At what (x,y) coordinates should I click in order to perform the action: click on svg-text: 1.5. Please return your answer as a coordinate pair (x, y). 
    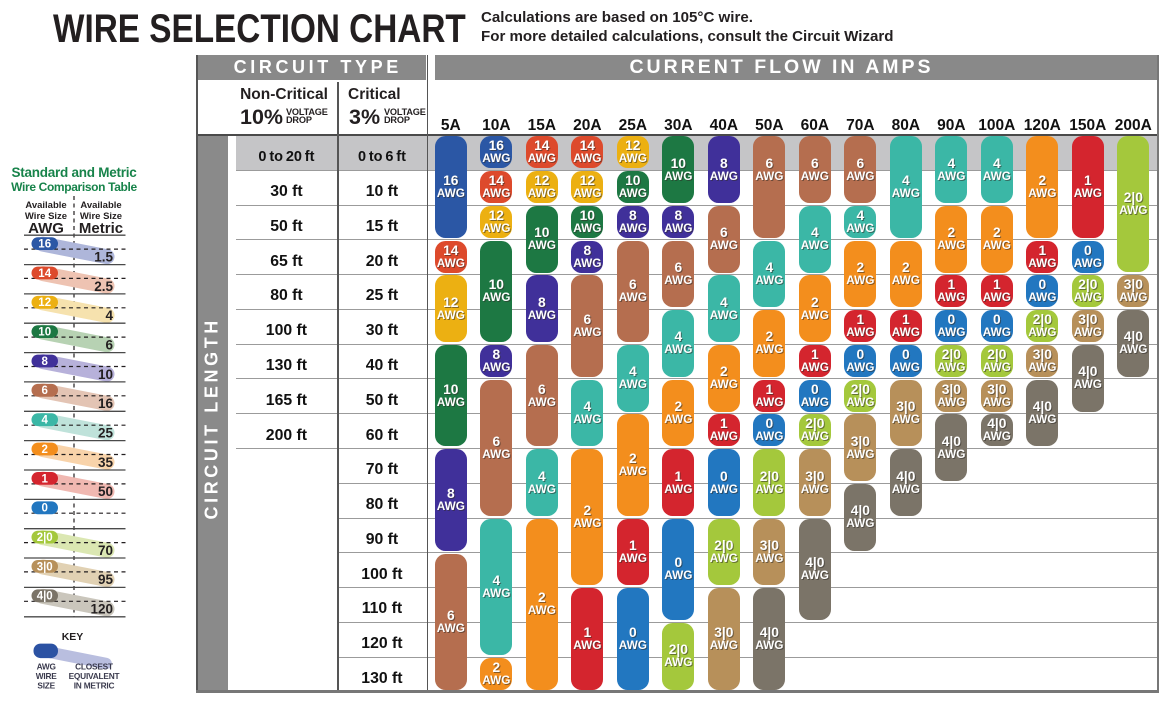
    Looking at the image, I should click on (103, 256).